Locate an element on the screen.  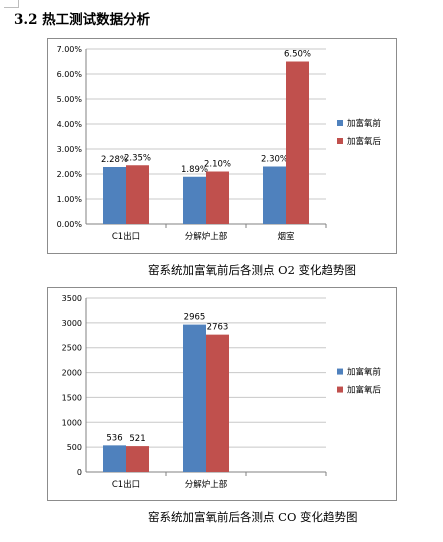
o2-y-tick-label: 1.00% is located at coordinates (70, 199).